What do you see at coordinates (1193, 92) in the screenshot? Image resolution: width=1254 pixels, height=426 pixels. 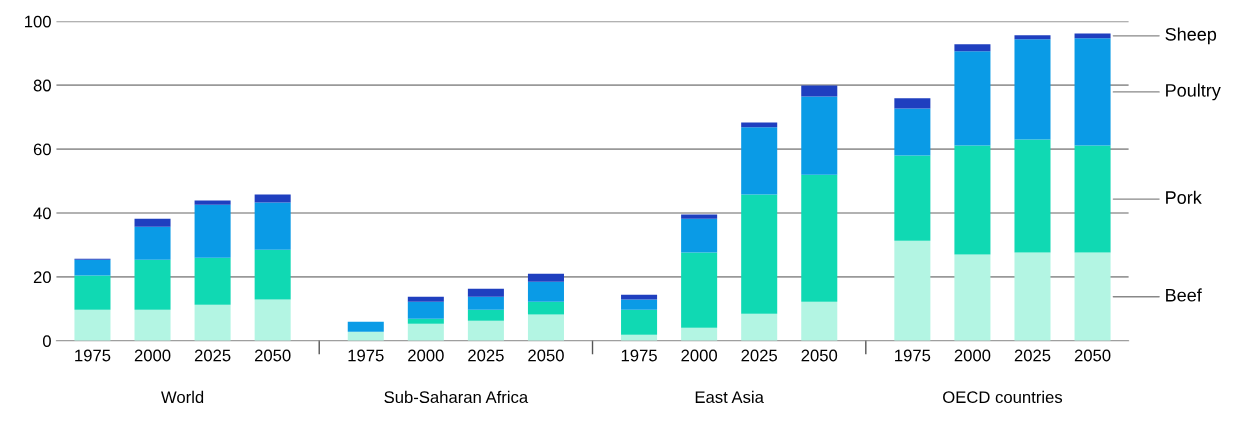 I see `text: Poultry` at bounding box center [1193, 92].